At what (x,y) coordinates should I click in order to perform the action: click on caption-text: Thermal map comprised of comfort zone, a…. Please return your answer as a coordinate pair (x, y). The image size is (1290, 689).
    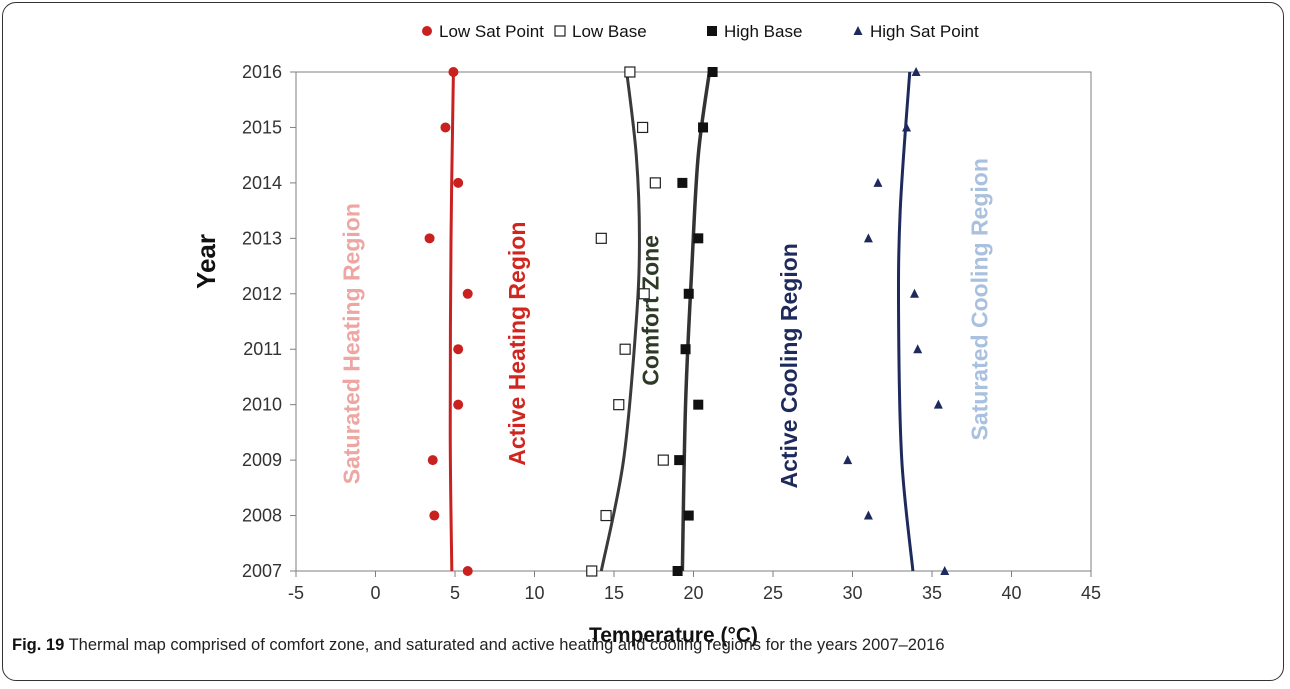
    Looking at the image, I should click on (506, 645).